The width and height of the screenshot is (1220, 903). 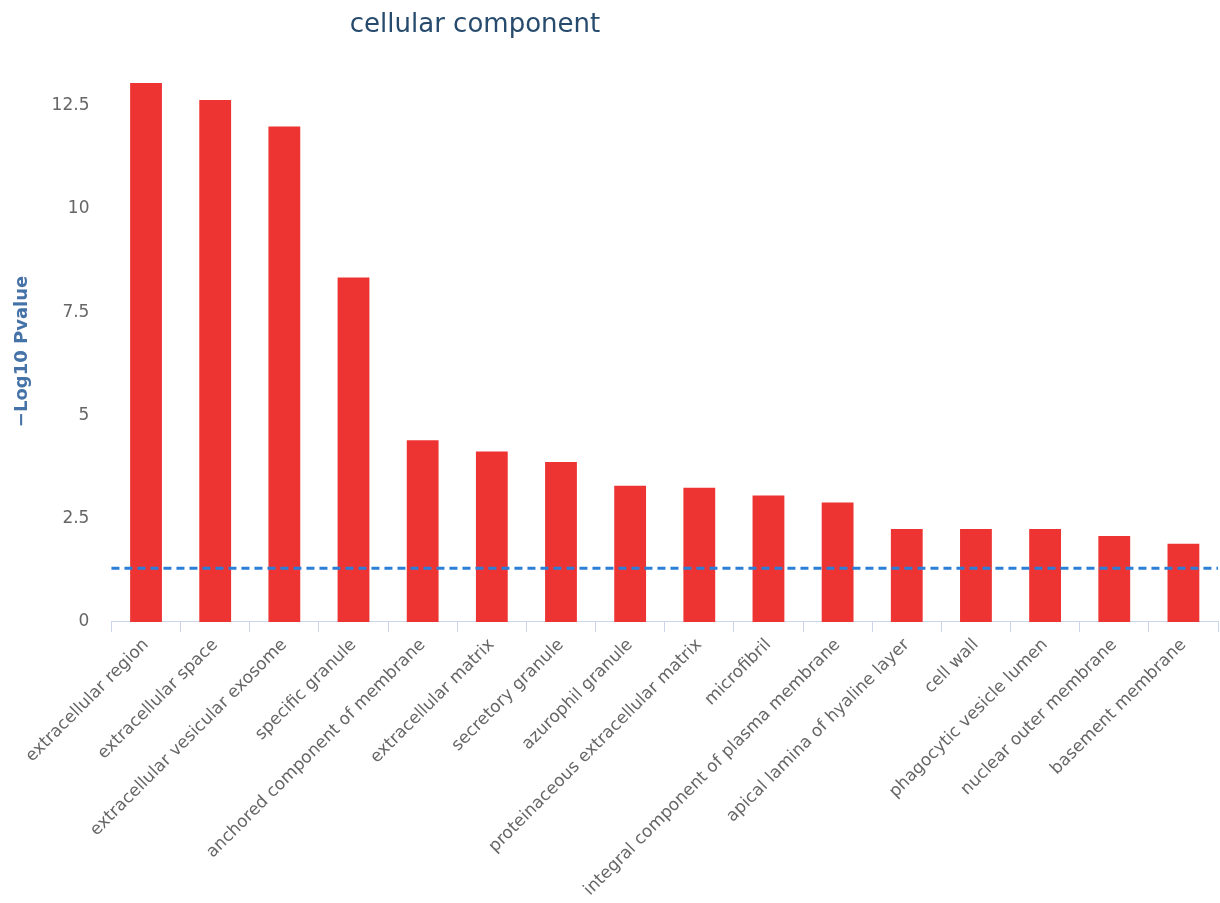 What do you see at coordinates (84, 413) in the screenshot?
I see `y-tick-label: 5` at bounding box center [84, 413].